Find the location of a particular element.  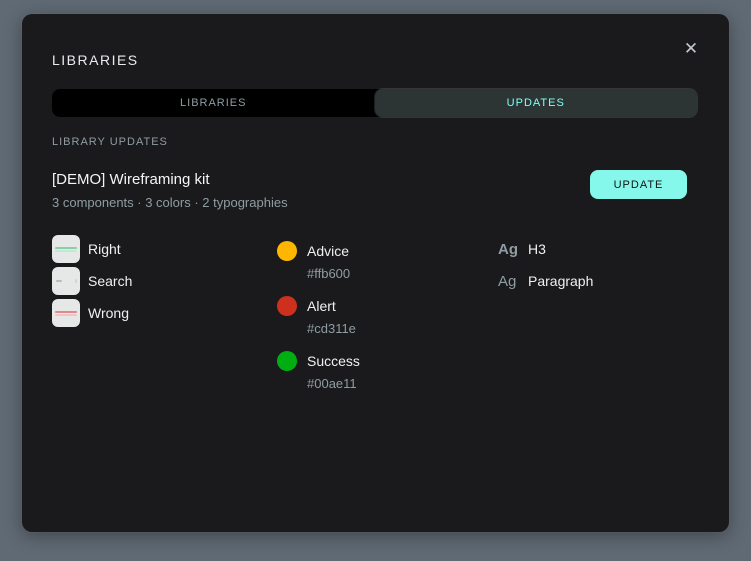

library-name: [DEMO] Wireframing kit is located at coordinates (131, 179).